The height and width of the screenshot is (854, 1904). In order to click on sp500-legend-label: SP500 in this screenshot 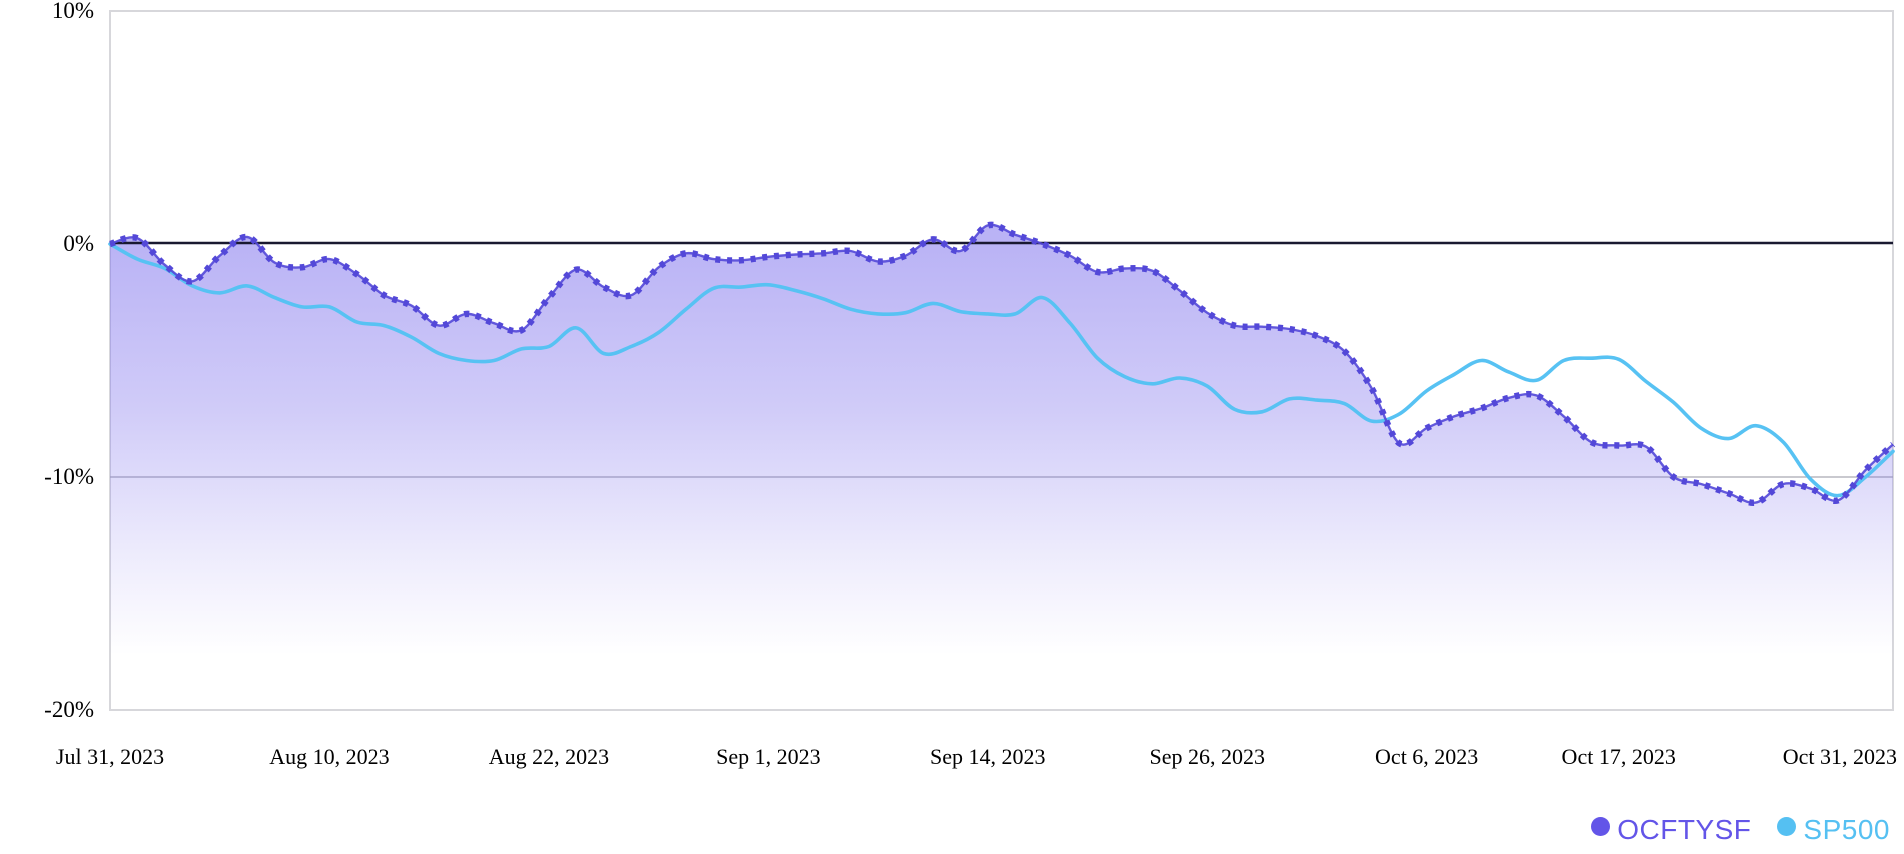, I will do `click(1846, 829)`.